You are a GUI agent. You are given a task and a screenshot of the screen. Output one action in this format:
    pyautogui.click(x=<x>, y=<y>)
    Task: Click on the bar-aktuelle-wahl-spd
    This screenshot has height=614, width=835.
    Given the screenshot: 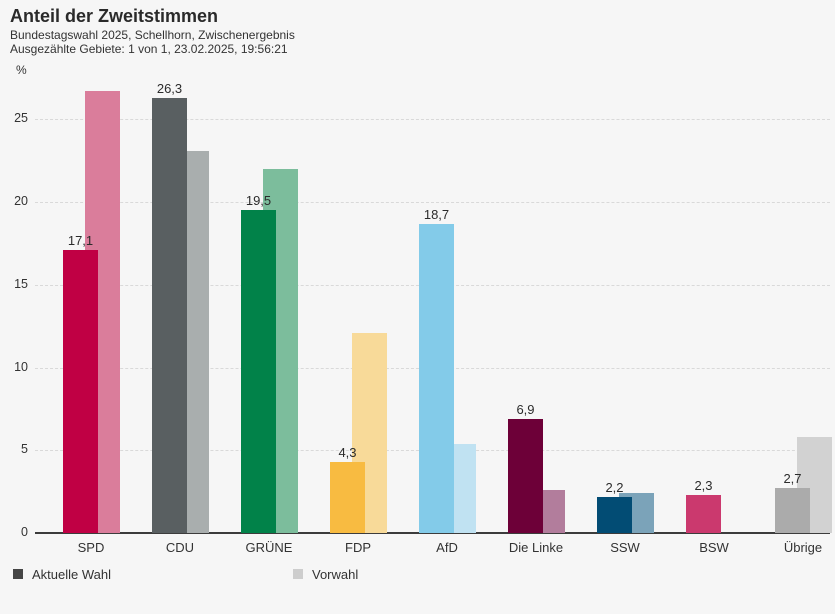 What is the action you would take?
    pyautogui.click(x=80, y=391)
    